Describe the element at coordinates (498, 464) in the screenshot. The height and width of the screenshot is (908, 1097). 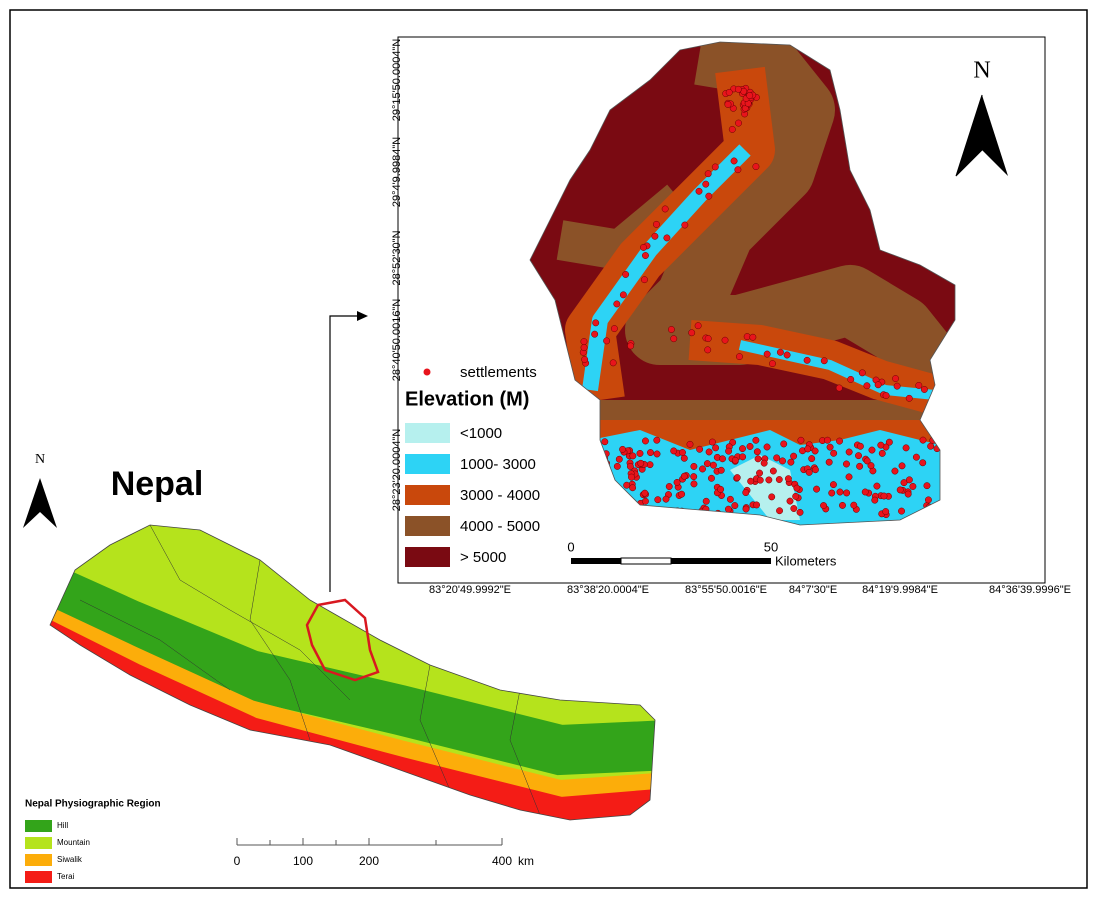
I see `legend-label: 1000- 3000` at that location.